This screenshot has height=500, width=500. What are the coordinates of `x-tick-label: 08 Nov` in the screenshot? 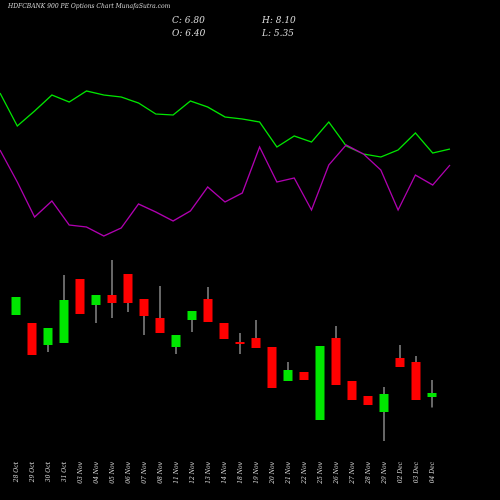 It's located at (160, 472).